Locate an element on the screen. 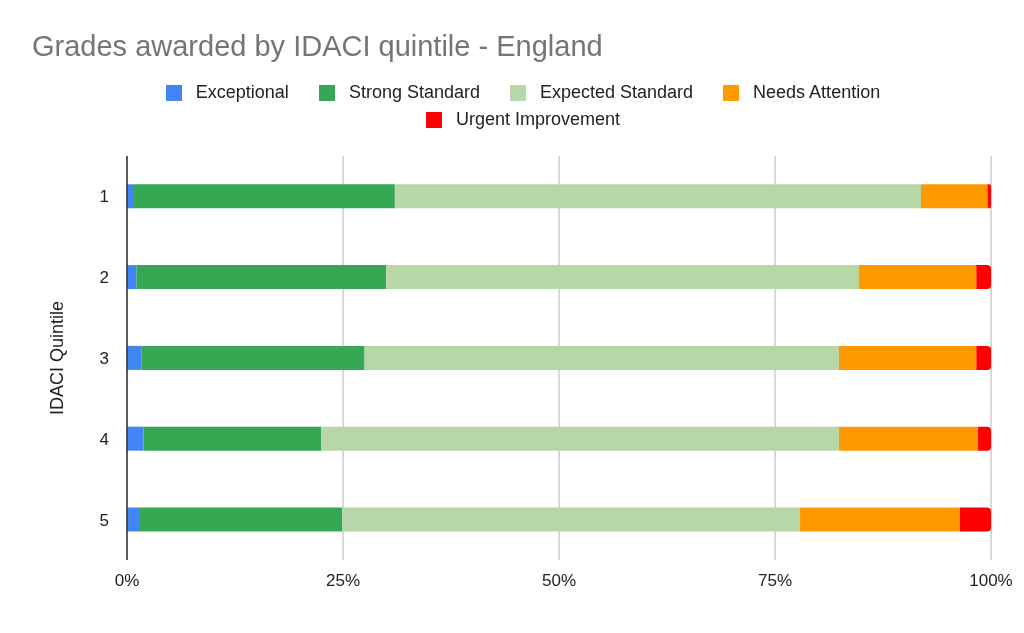  x-tick-label: 75% is located at coordinates (775, 581).